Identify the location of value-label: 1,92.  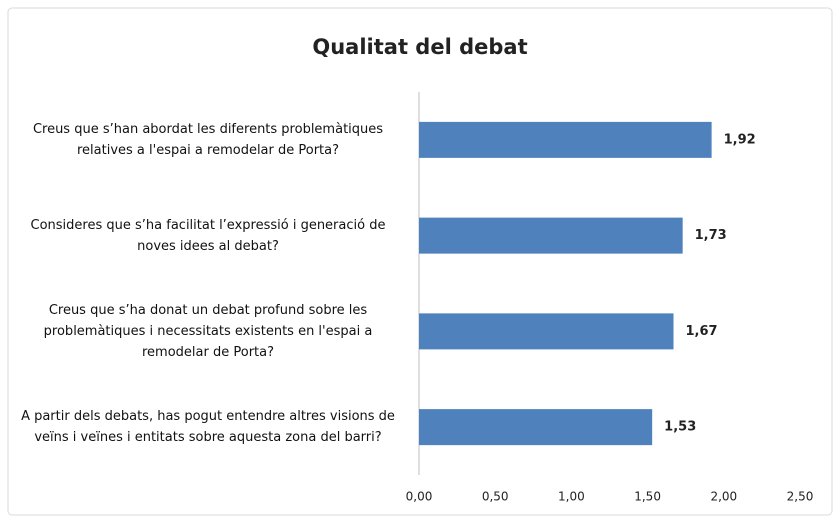
(740, 139).